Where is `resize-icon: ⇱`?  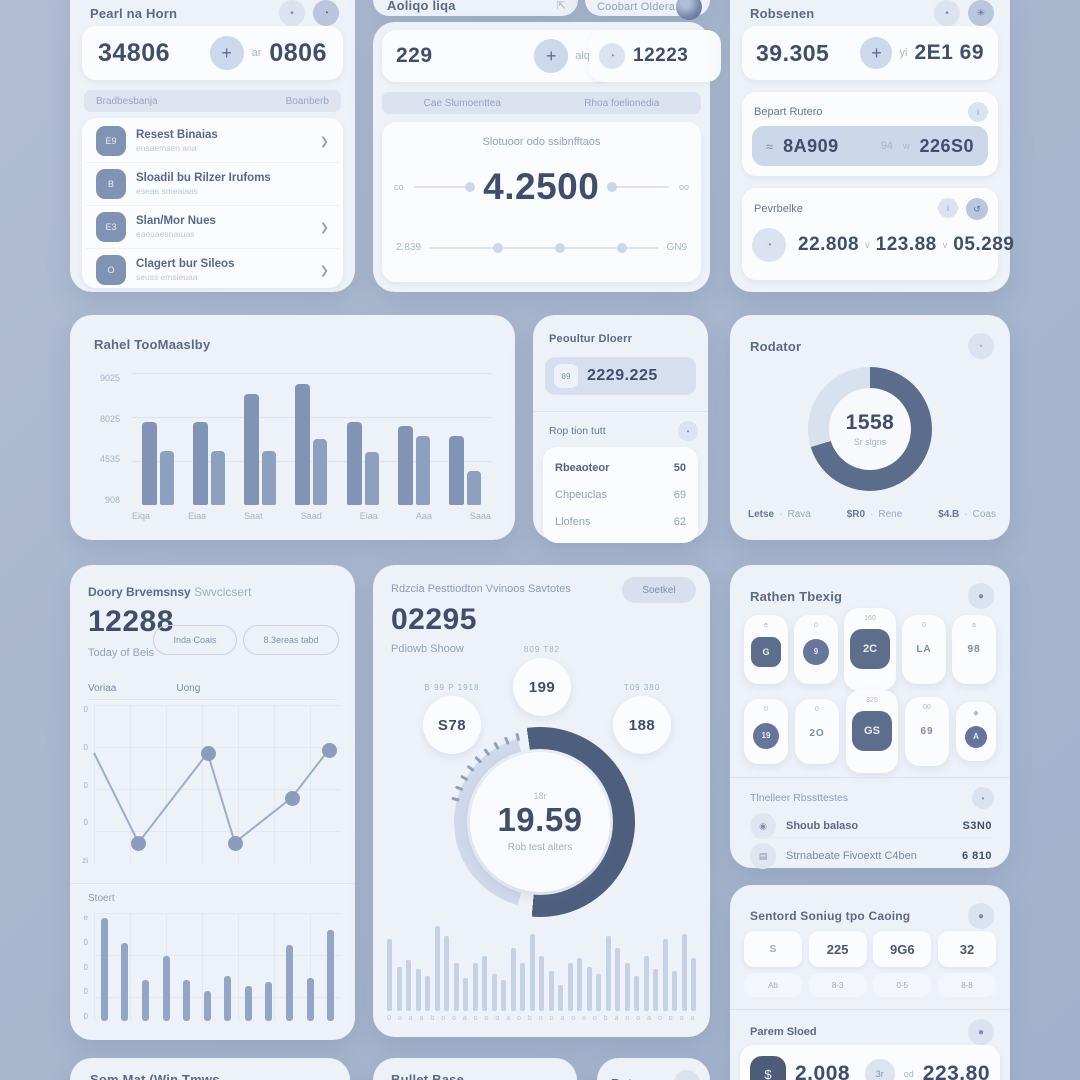
resize-icon: ⇱ is located at coordinates (561, 6).